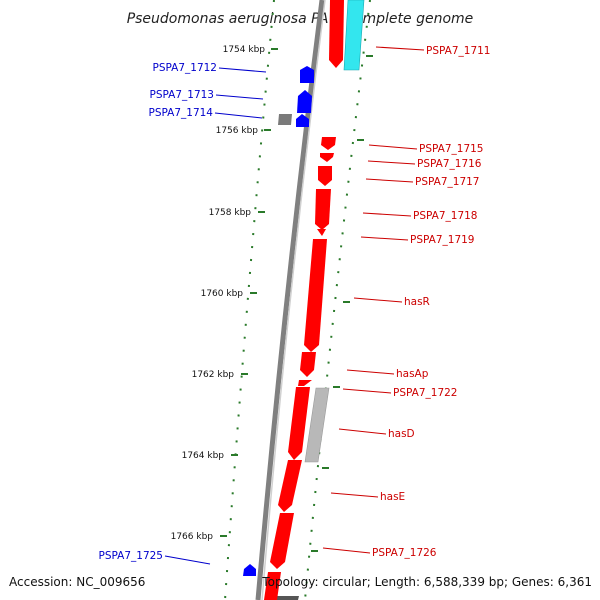 Image resolution: width=600 pixels, height=600 pixels. I want to click on gene-label-pspa7-1714: PSPA7_1714, so click(181, 113).